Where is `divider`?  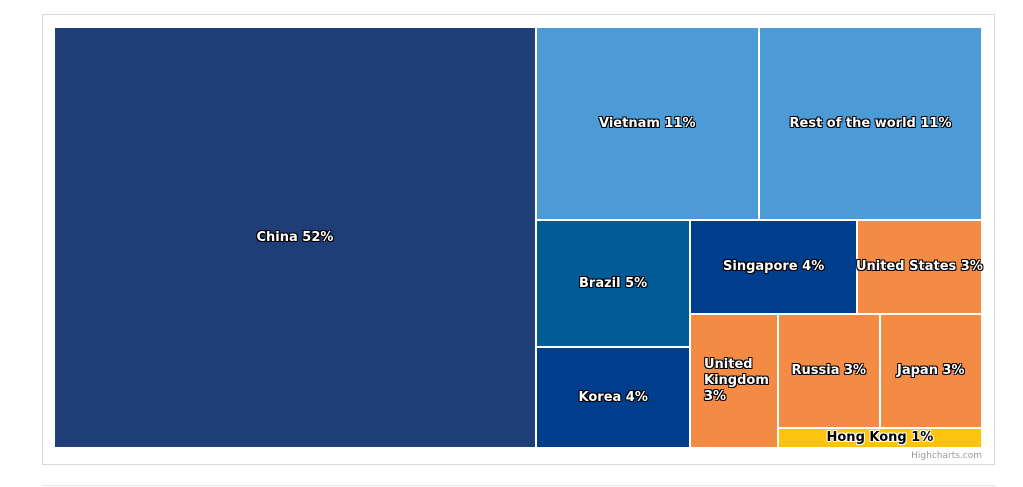
divider is located at coordinates (518, 485).